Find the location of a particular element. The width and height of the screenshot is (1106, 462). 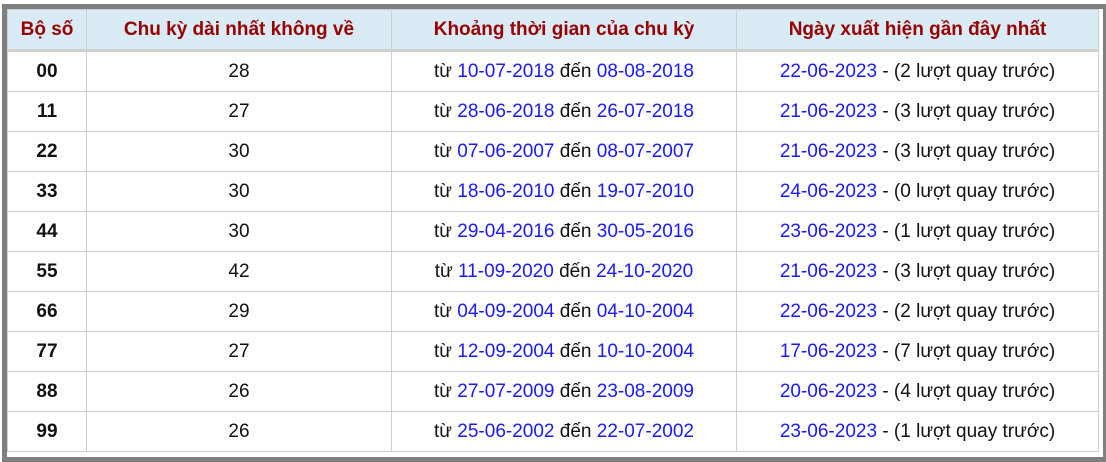

pair-number: 33 is located at coordinates (47, 191).